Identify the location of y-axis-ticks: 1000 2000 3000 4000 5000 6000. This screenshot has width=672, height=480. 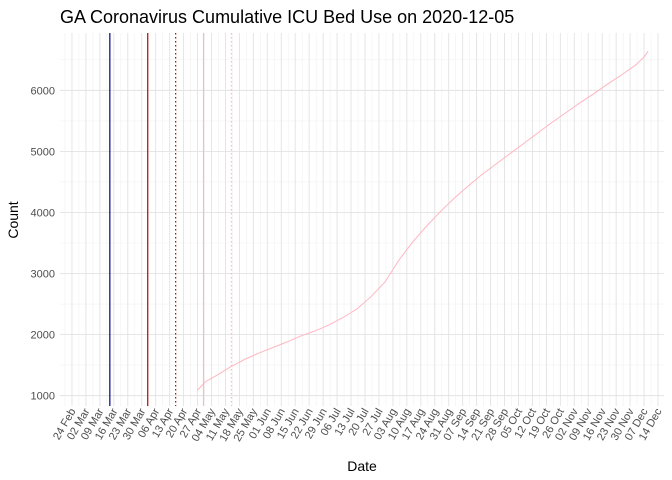
(43, 243).